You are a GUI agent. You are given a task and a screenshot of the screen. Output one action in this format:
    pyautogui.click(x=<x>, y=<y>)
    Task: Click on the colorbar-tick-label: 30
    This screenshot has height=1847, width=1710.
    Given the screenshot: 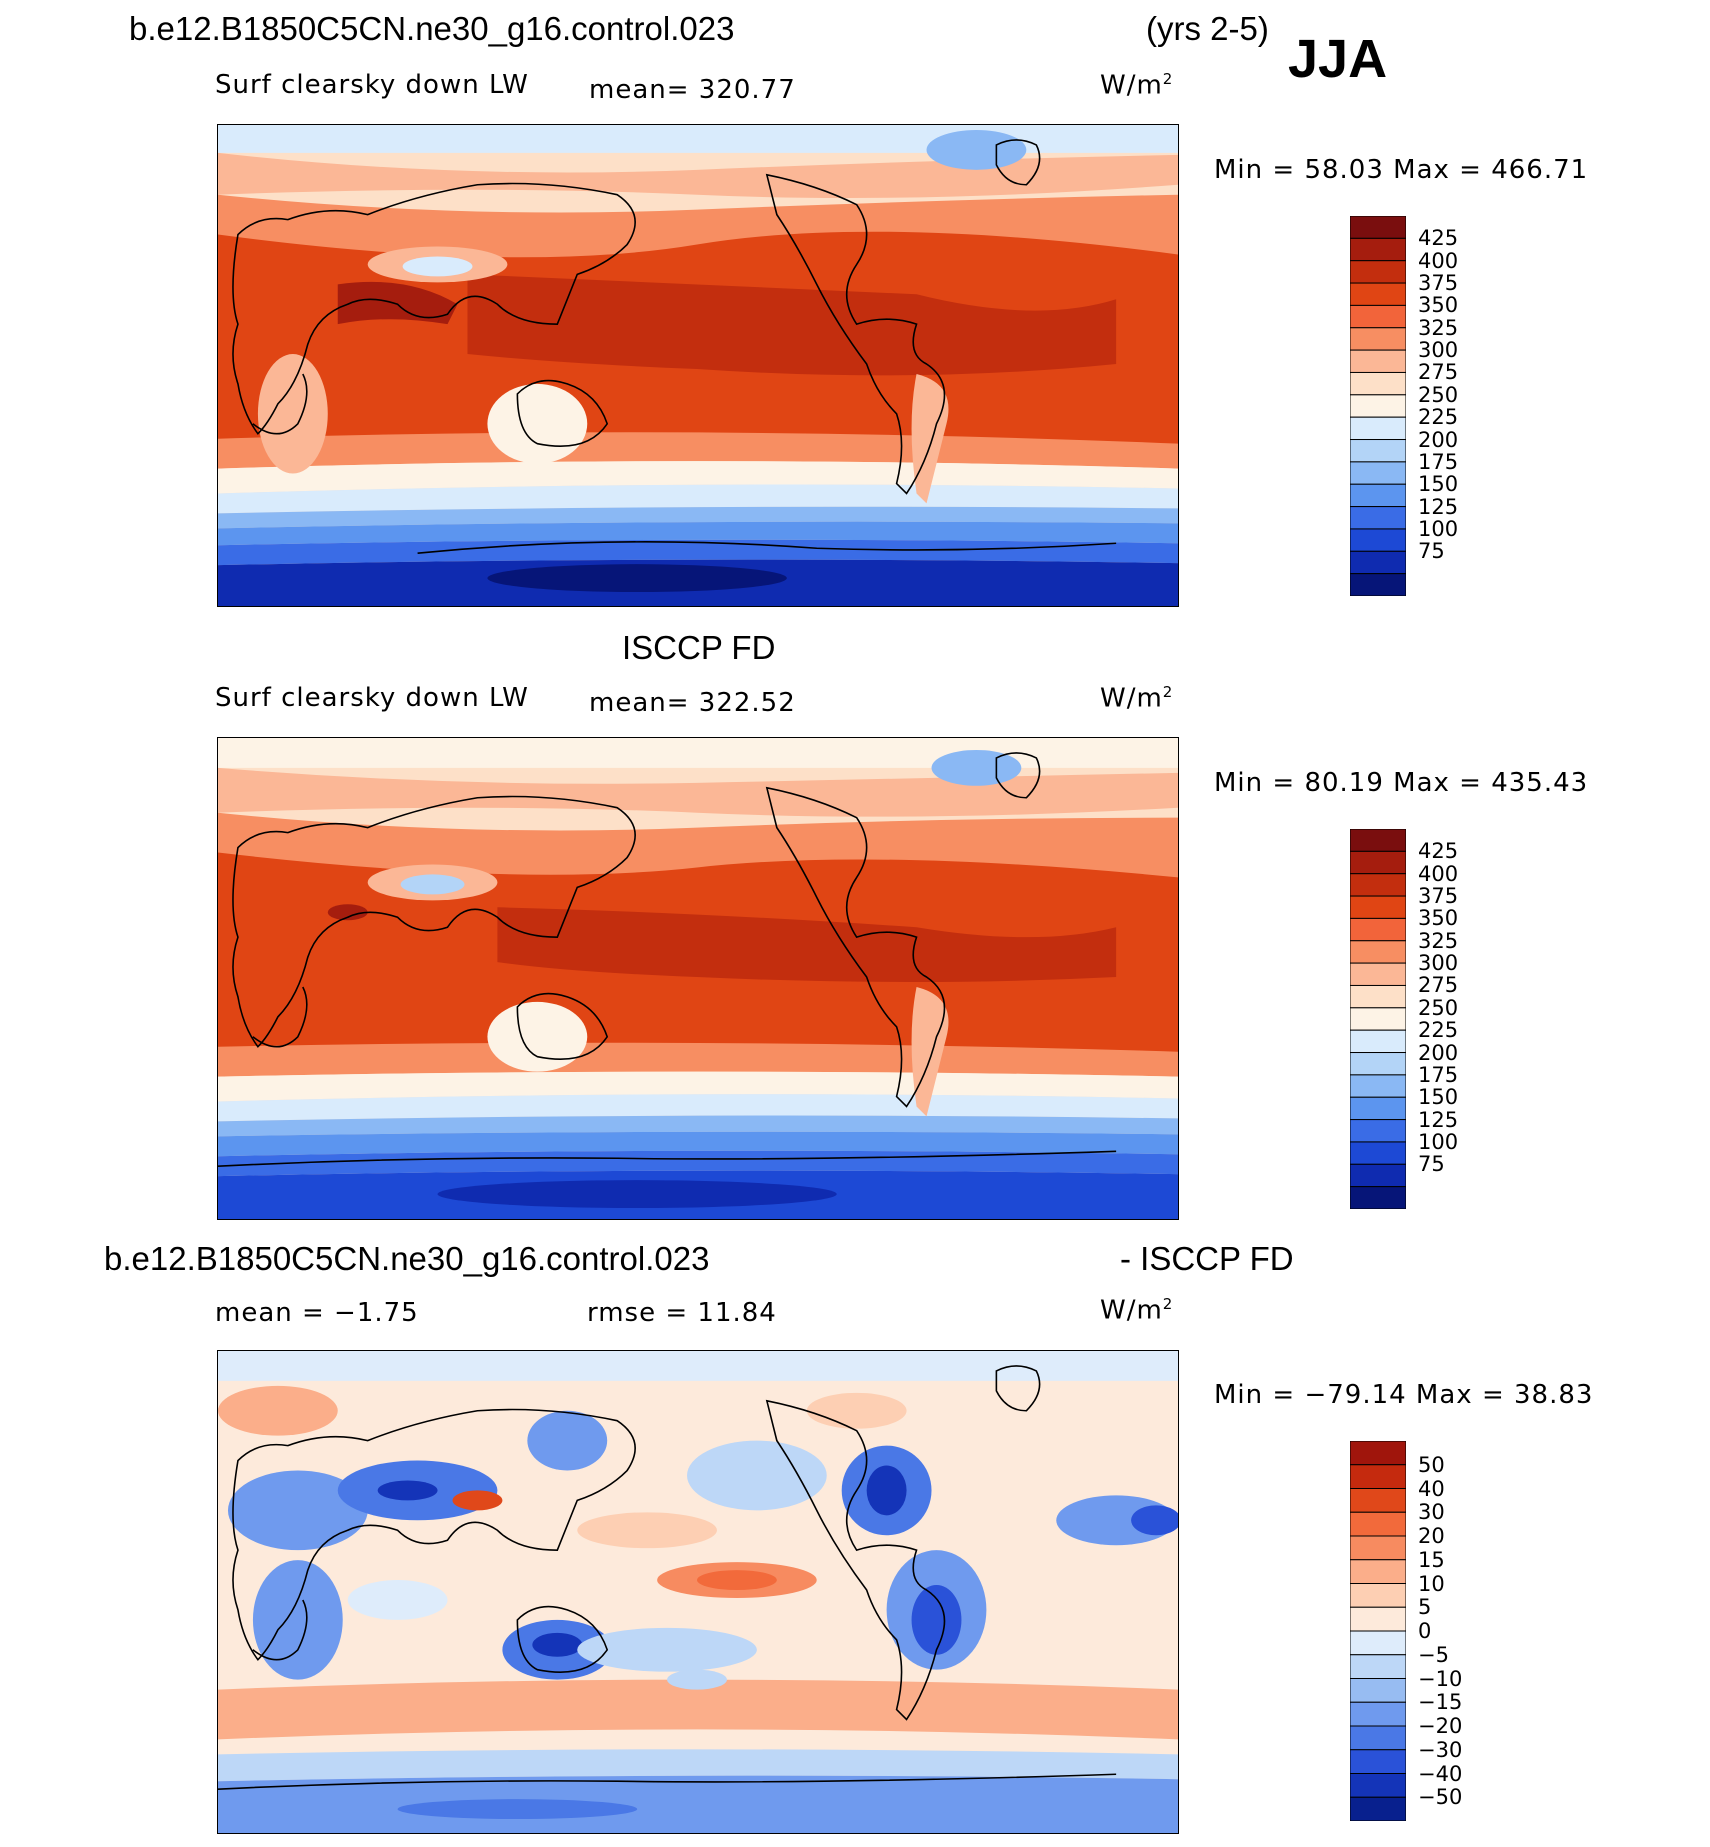 What is the action you would take?
    pyautogui.click(x=1431, y=1512)
    